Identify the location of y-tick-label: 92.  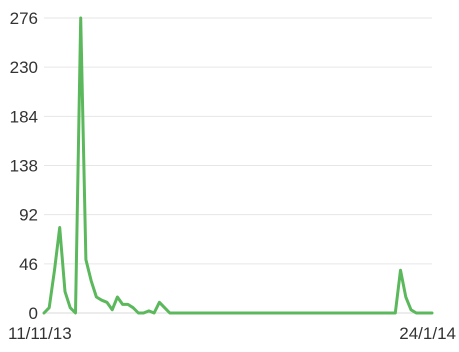
(28, 215).